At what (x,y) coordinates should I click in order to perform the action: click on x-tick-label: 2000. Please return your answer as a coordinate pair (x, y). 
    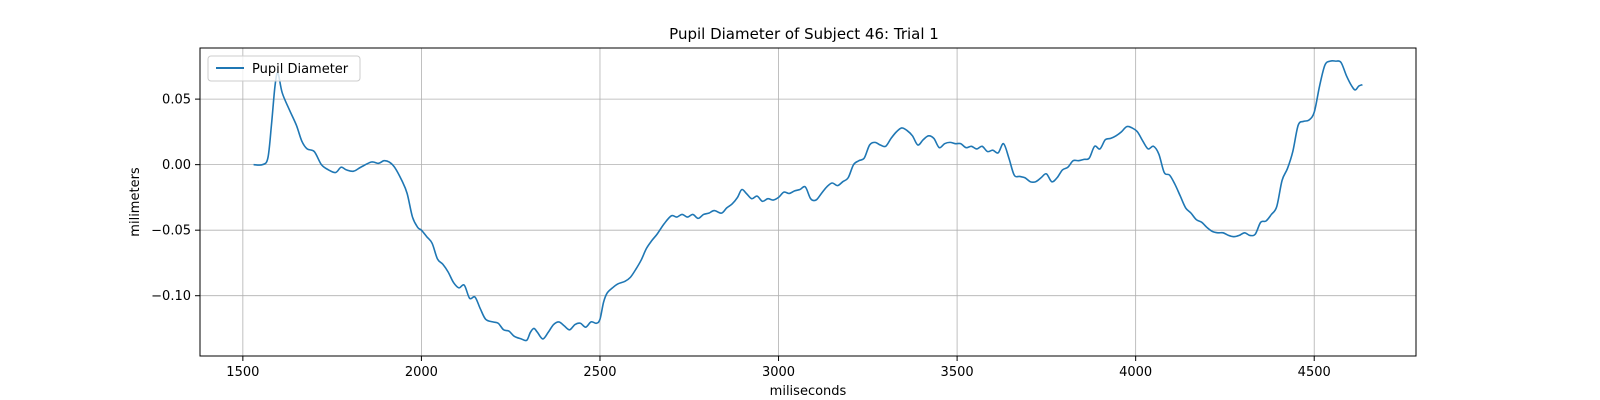
    Looking at the image, I should click on (421, 372).